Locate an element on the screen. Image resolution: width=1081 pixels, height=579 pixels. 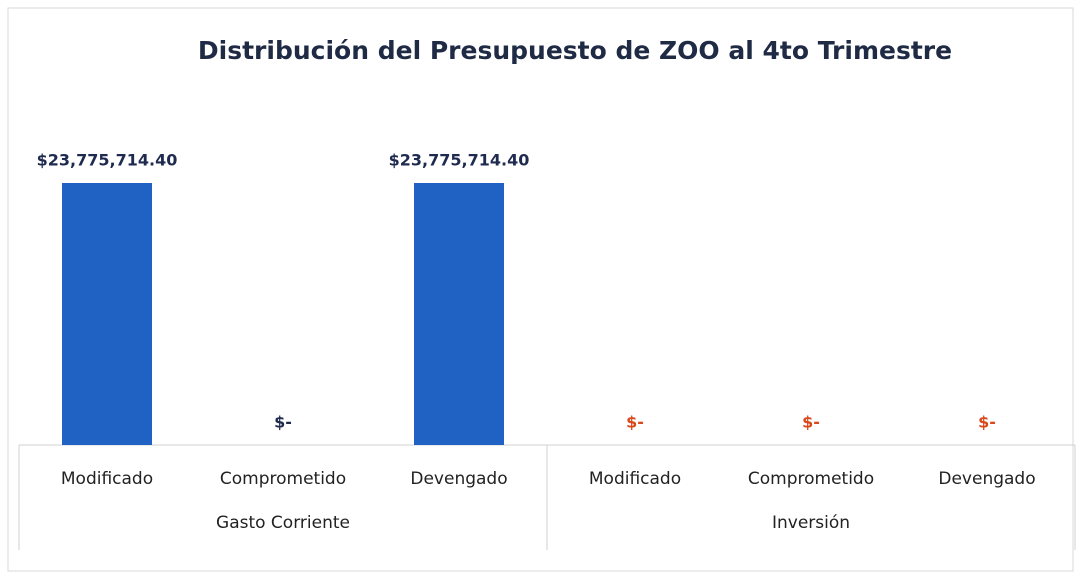
group-label: Gasto Corriente is located at coordinates (283, 523).